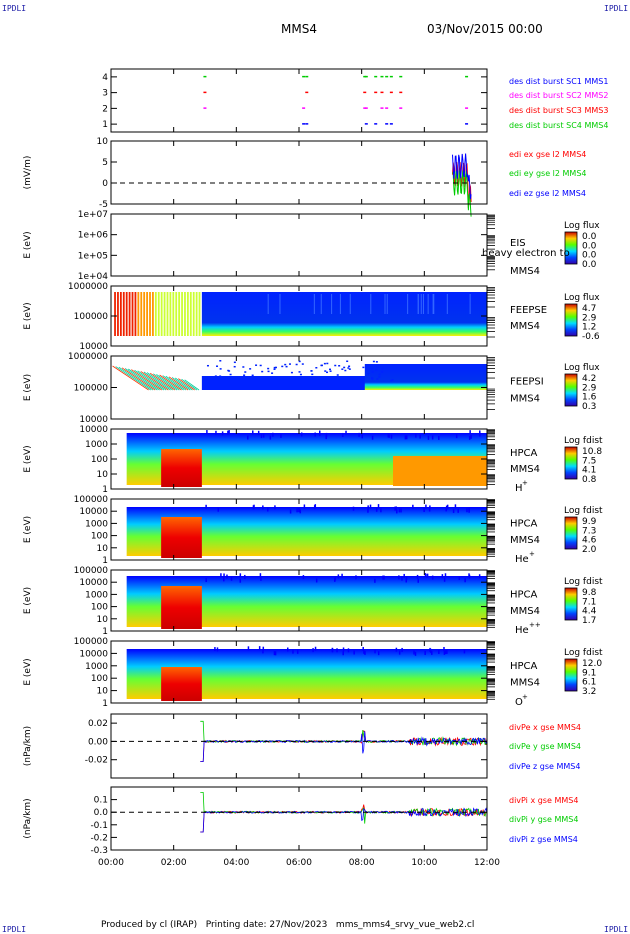 This screenshot has height=934, width=630. What do you see at coordinates (547, 193) in the screenshot?
I see `legend-entry: edi ez gse l2 MMS4` at bounding box center [547, 193].